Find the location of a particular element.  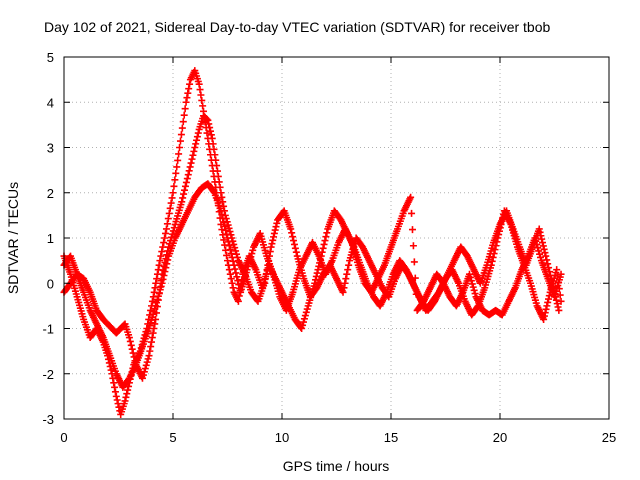

y-tick-label: 2 is located at coordinates (50, 193).